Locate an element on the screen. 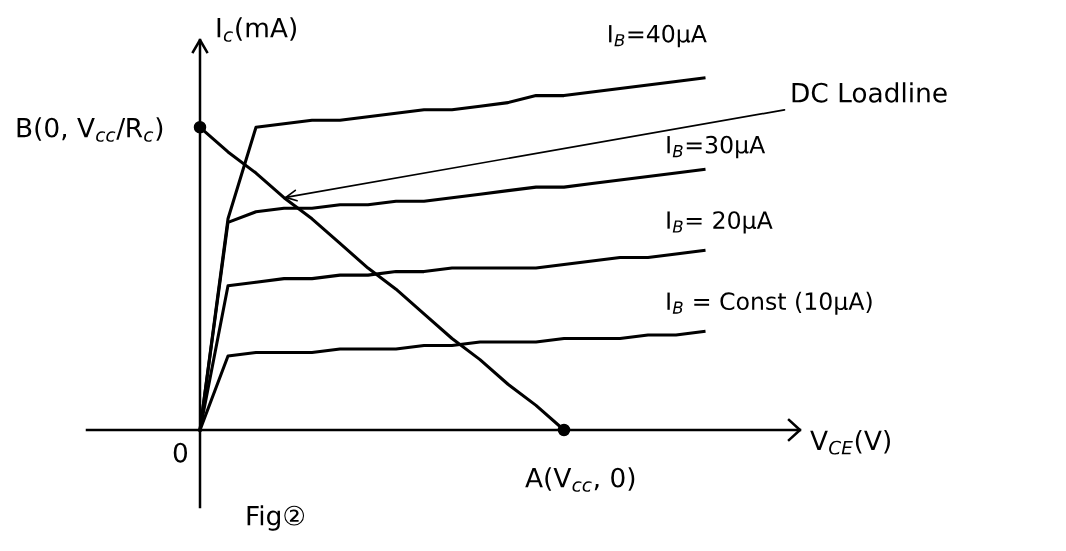  series-label: I$_{B}$= 20μA is located at coordinates (720, 222).